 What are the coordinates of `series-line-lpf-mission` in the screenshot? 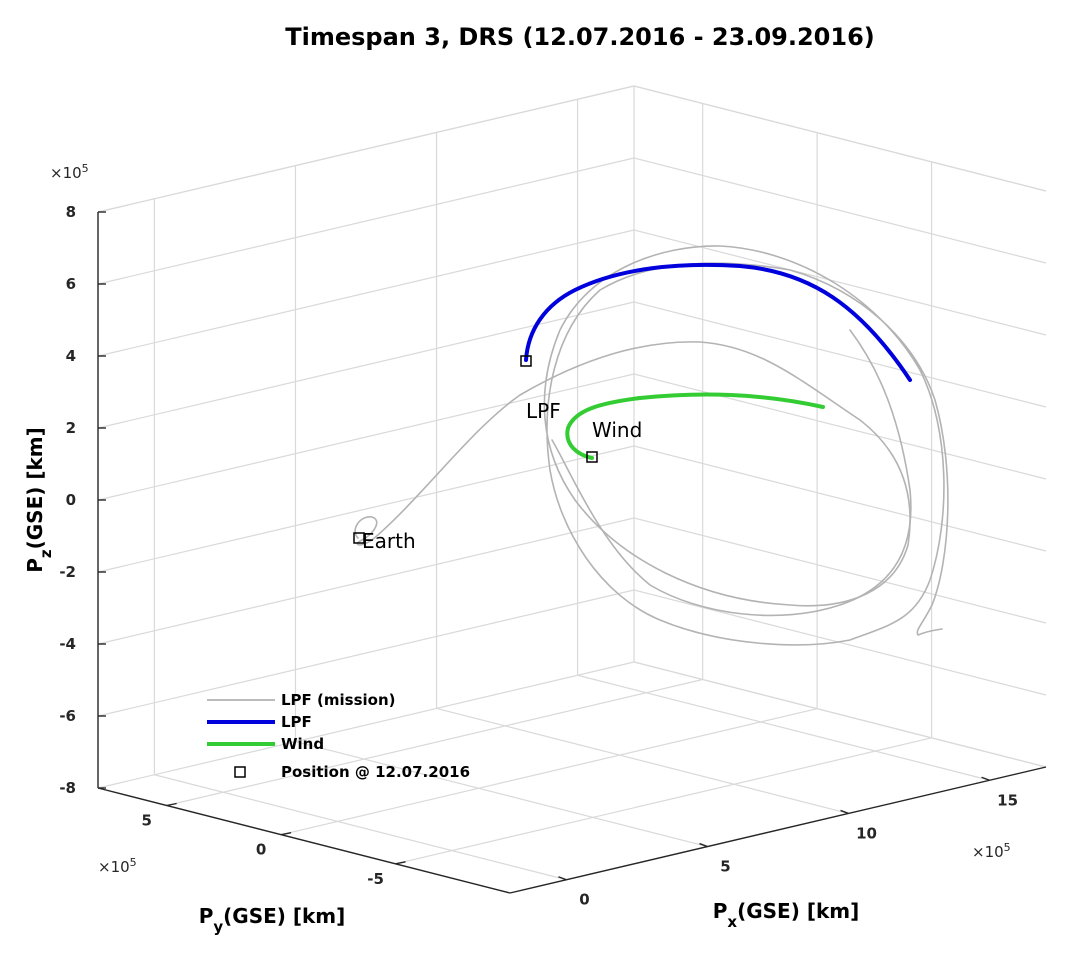 It's located at (731, 473).